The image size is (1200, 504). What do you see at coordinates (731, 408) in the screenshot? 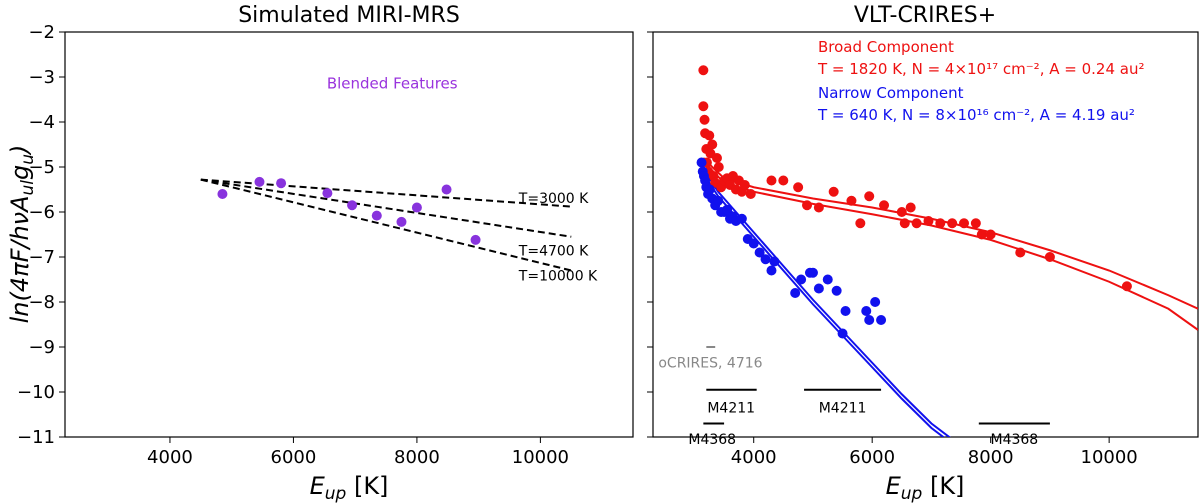
I see `range-bar-label: M4211` at bounding box center [731, 408].